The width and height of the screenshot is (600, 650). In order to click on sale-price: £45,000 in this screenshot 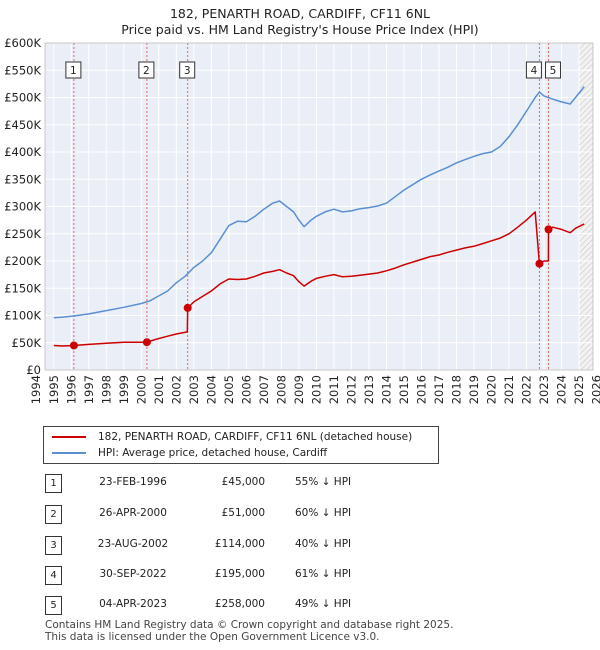, I will do `click(243, 482)`.